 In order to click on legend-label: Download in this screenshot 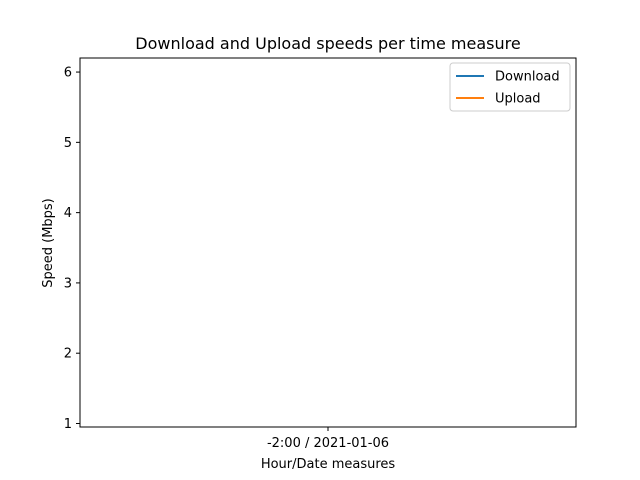, I will do `click(527, 77)`.